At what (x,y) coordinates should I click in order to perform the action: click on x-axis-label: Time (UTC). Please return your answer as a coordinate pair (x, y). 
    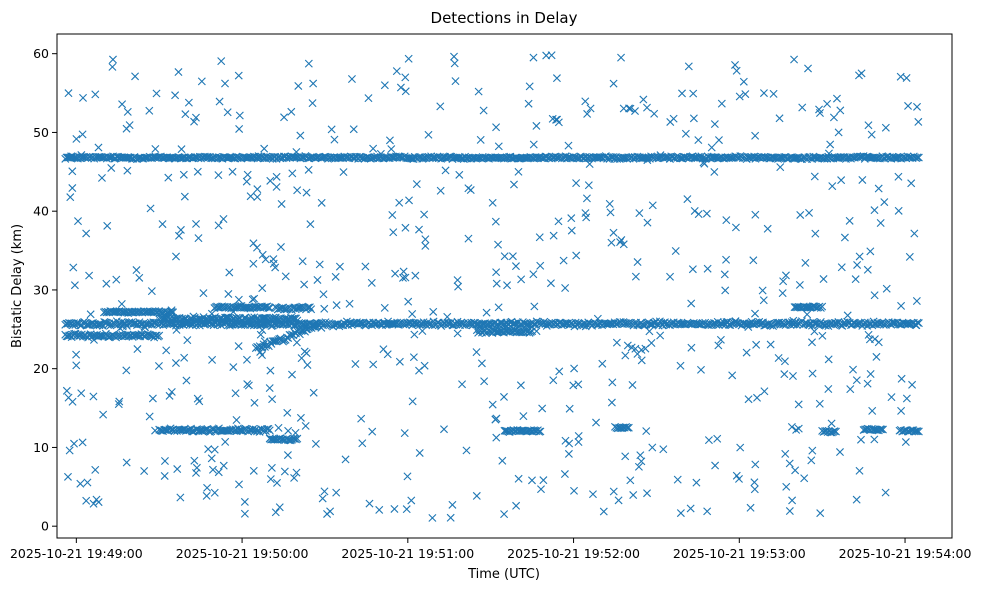
    Looking at the image, I should click on (503, 574).